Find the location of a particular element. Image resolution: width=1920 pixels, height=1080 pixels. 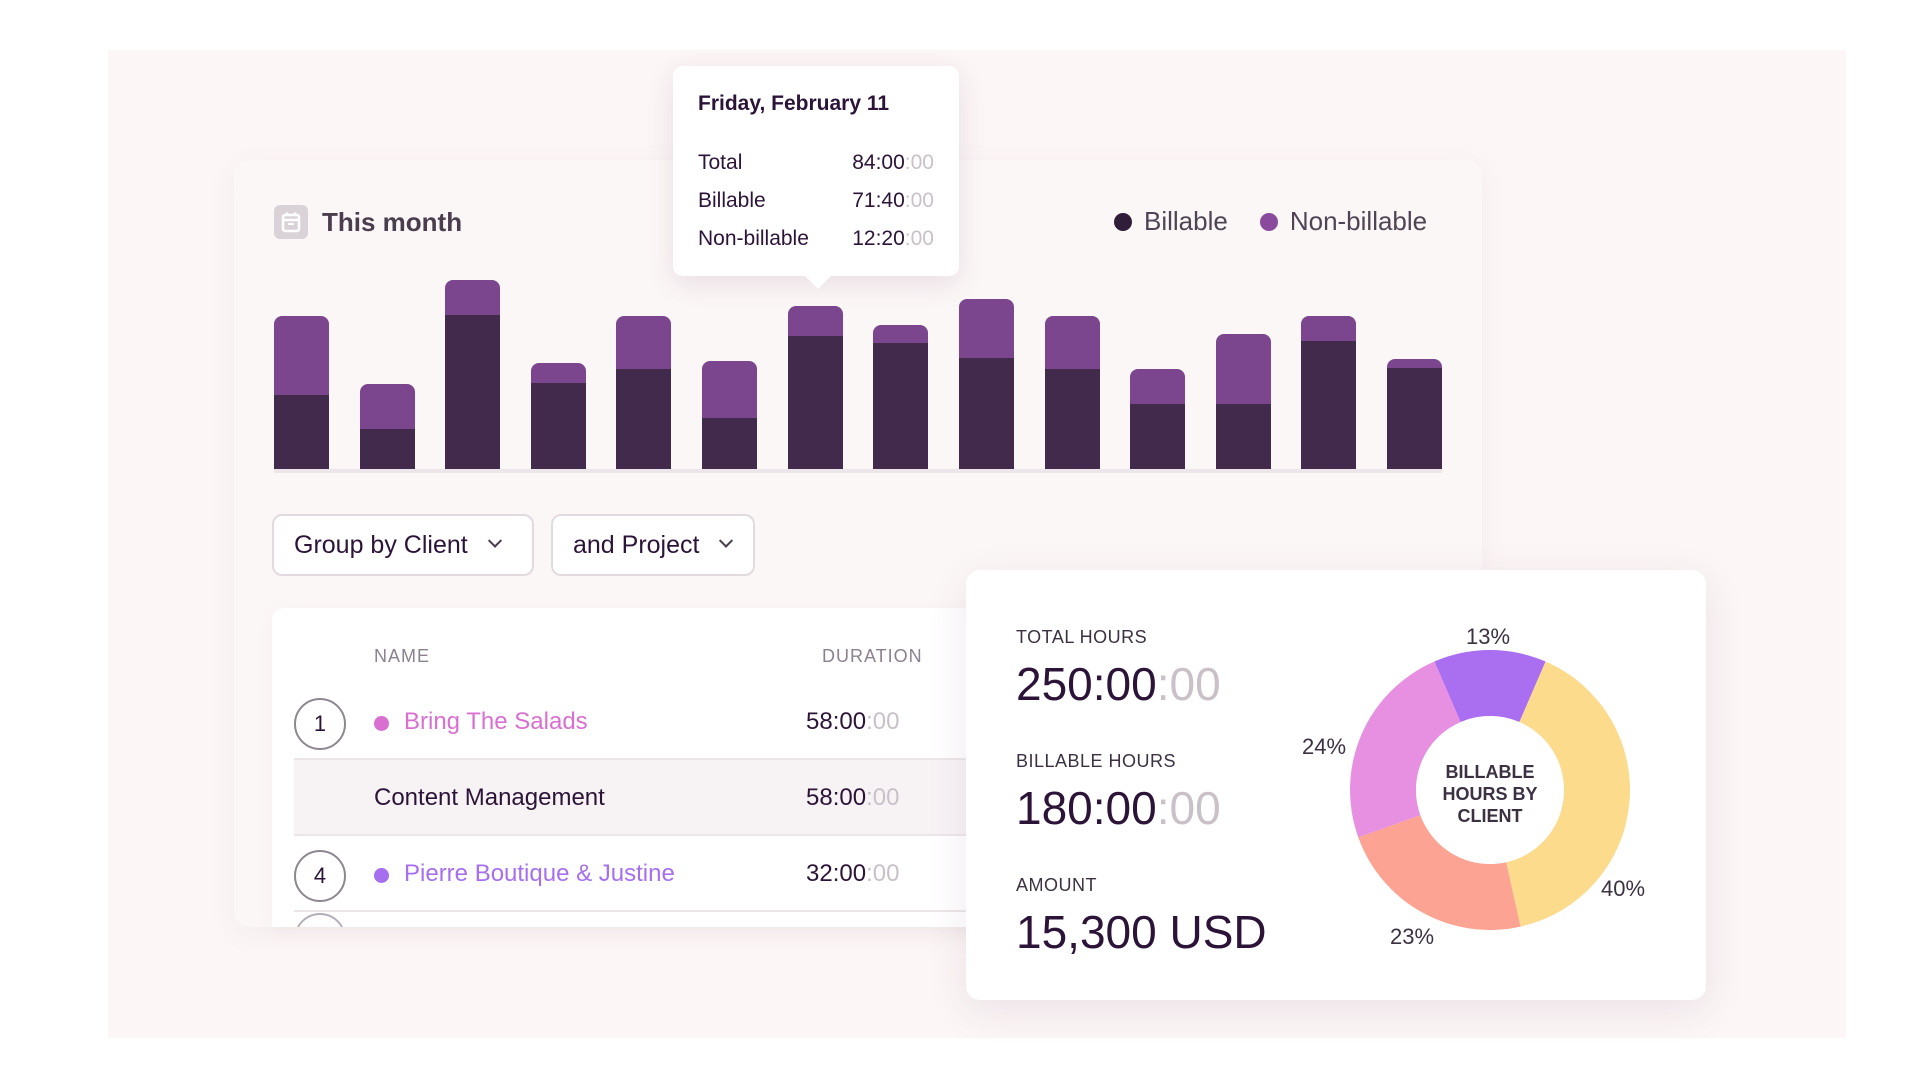

tooltip-total-value: 84:00:00 is located at coordinates (893, 163).